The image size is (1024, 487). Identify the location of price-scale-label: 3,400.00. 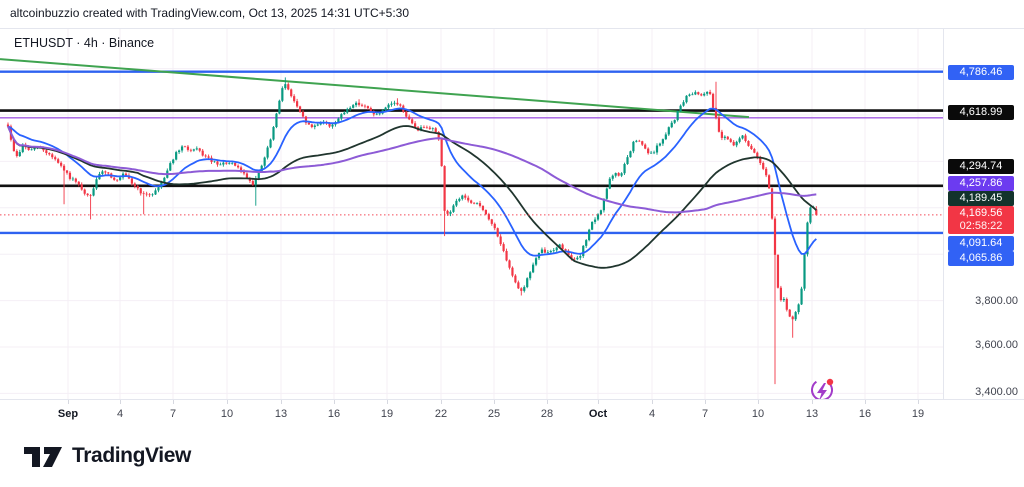
(996, 392).